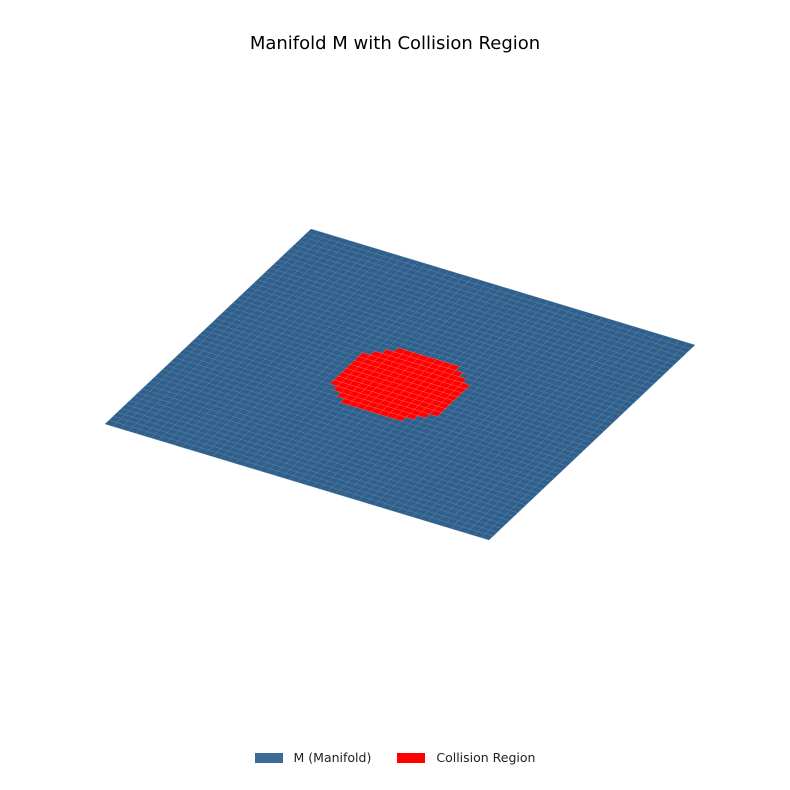  What do you see at coordinates (395, 43) in the screenshot?
I see `chart-title: Manifold M with Collision Region` at bounding box center [395, 43].